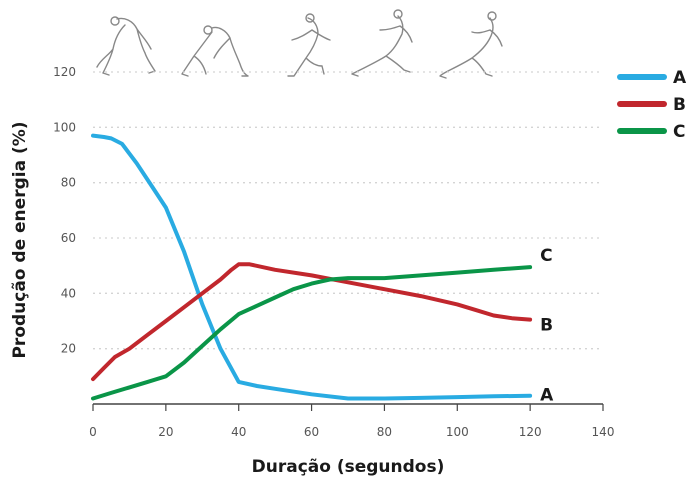 The height and width of the screenshot is (479, 691). What do you see at coordinates (530, 432) in the screenshot?
I see `x-tick-label: 120` at bounding box center [530, 432].